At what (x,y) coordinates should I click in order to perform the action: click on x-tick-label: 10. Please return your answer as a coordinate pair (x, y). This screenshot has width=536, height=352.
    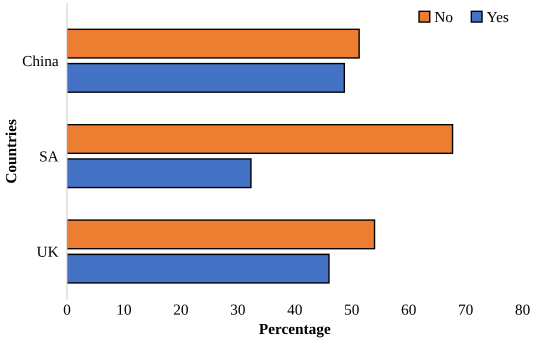
    Looking at the image, I should click on (125, 309).